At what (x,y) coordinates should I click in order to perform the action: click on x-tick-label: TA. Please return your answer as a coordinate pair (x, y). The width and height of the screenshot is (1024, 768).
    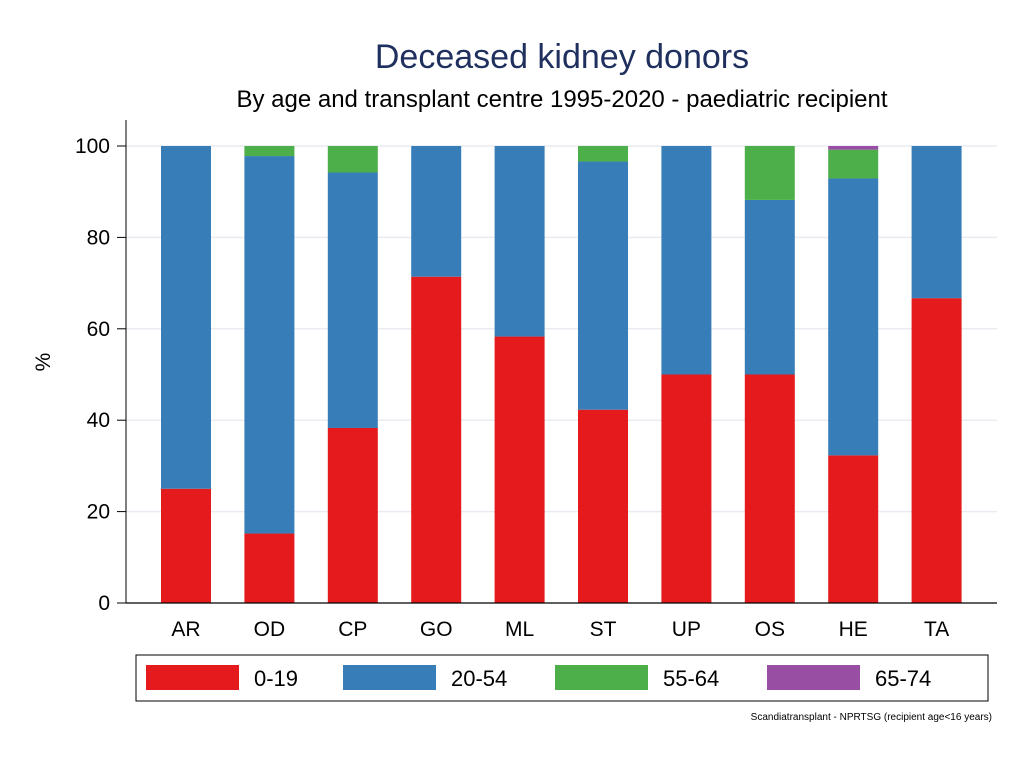
    Looking at the image, I should click on (936, 629).